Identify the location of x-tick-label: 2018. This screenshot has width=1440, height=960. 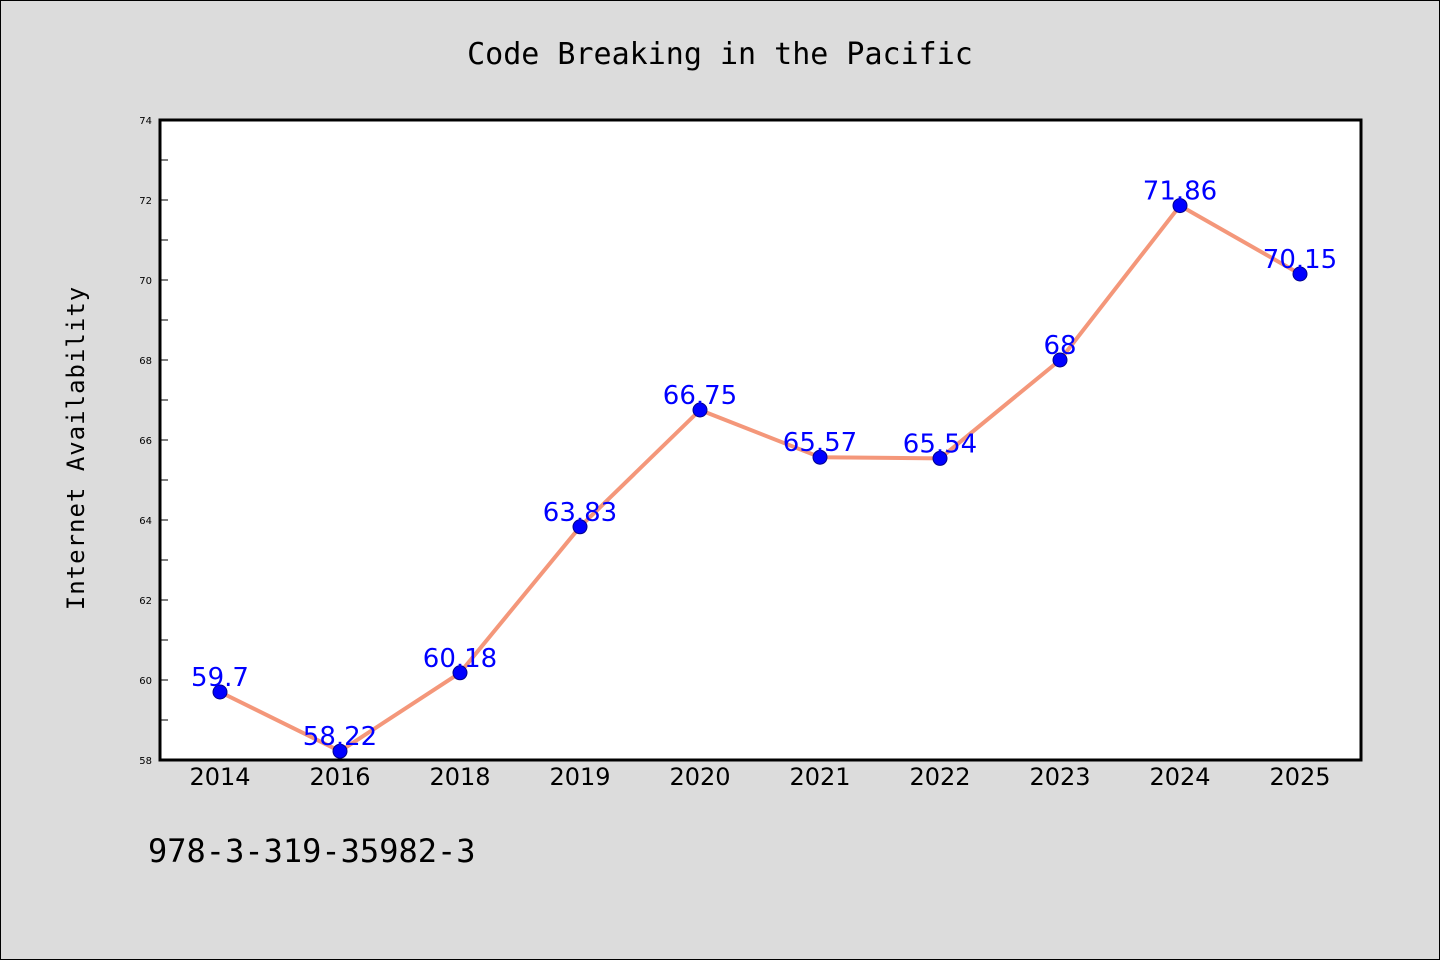
(459, 777).